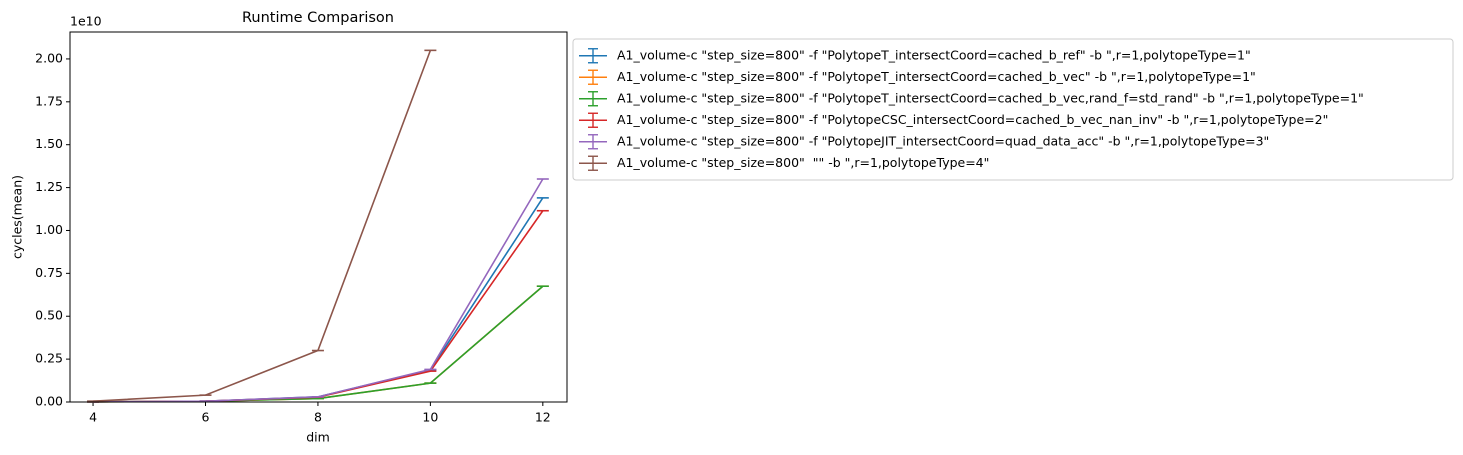  What do you see at coordinates (17, 217) in the screenshot?
I see `y-axis-label: cycles(mean)` at bounding box center [17, 217].